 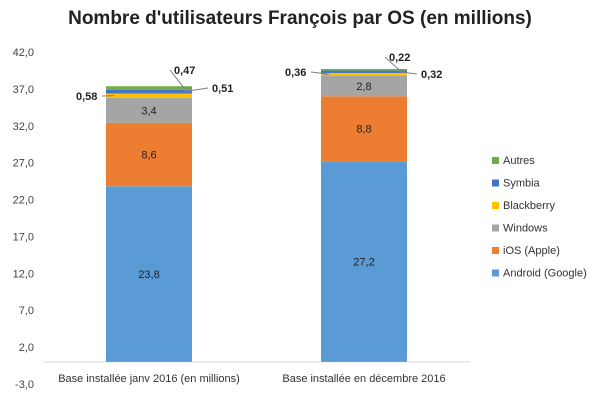 What do you see at coordinates (522, 184) in the screenshot?
I see `legend-label: Symbia` at bounding box center [522, 184].